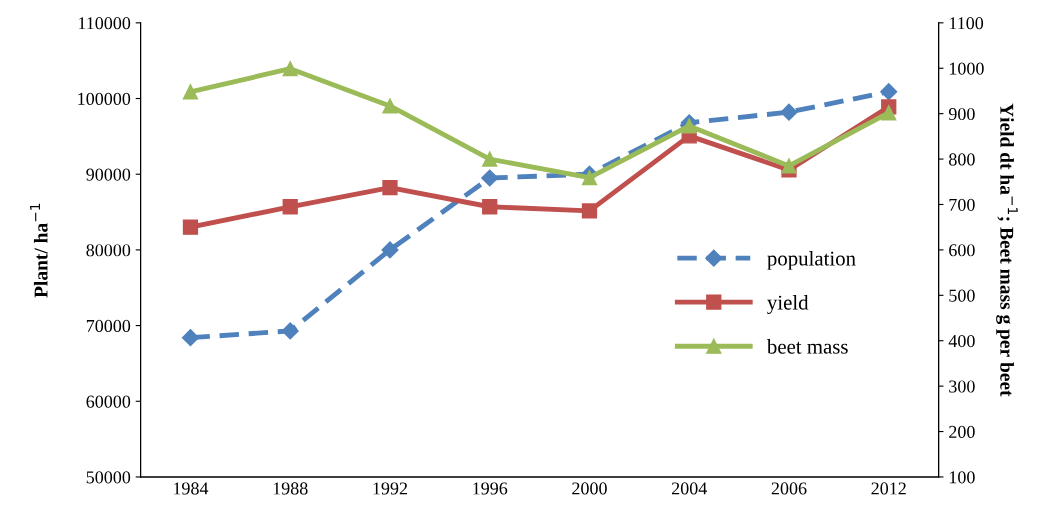  What do you see at coordinates (966, 23) in the screenshot?
I see `y2-tick-label: 1100` at bounding box center [966, 23].